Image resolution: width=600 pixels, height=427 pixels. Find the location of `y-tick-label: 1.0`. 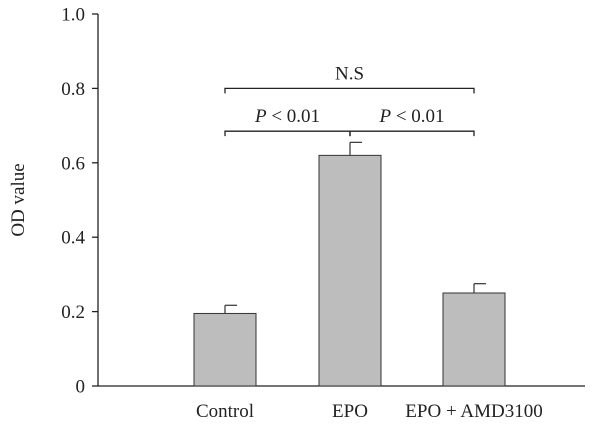

y-tick-label: 1.0 is located at coordinates (73, 15).